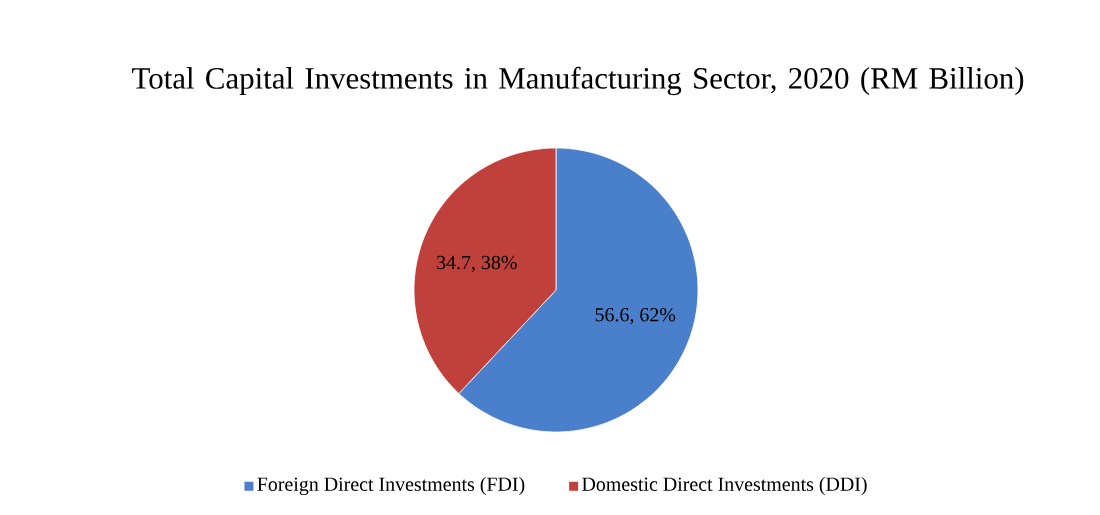 The width and height of the screenshot is (1100, 515). I want to click on legend-label: Foreign Direct Investments (FDI), so click(391, 486).